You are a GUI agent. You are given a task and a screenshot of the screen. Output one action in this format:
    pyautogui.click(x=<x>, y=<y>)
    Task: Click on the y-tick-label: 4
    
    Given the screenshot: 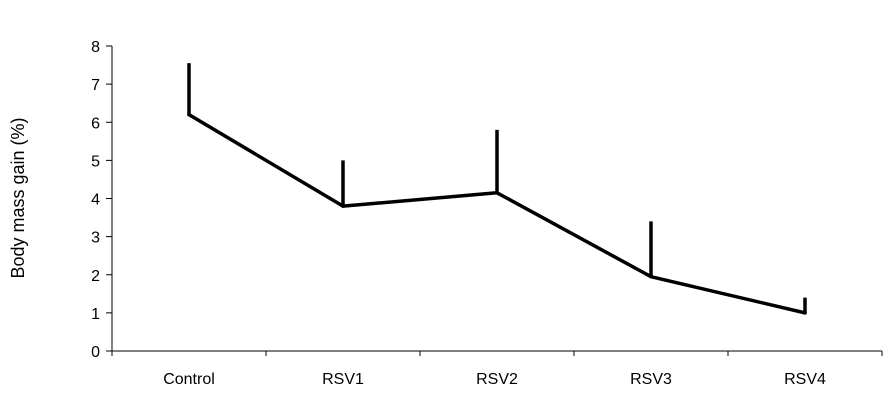 What is the action you would take?
    pyautogui.click(x=95, y=200)
    